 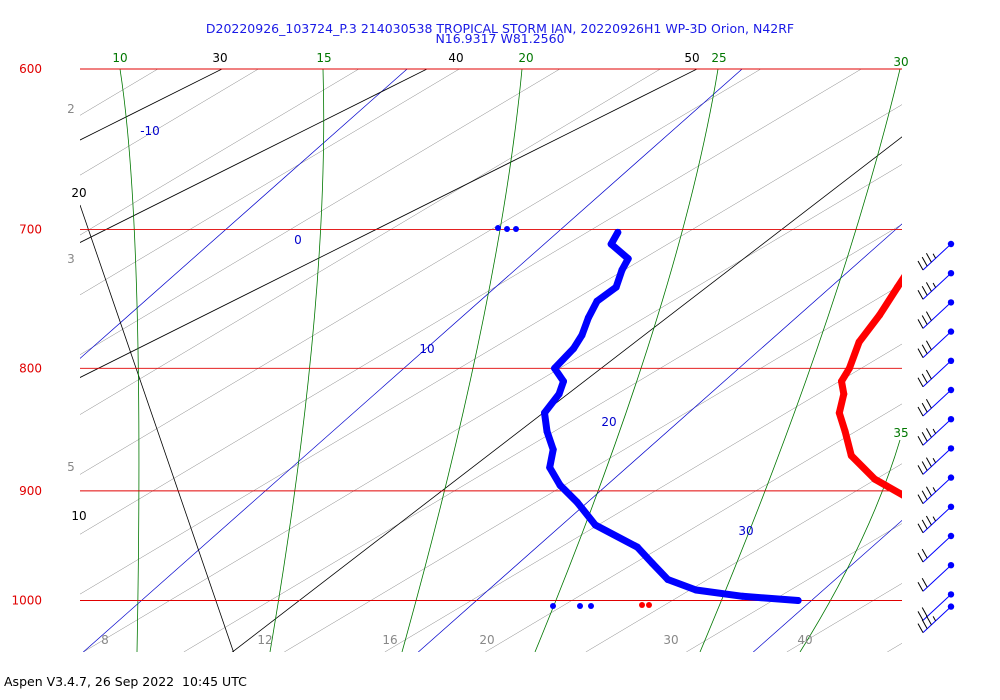 I want to click on moist-adiabat-label: 10, so click(x=119, y=58).